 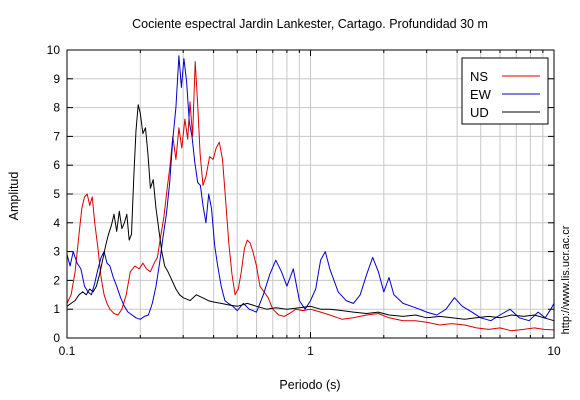 I want to click on legend-label-ns: NS, so click(x=479, y=76).